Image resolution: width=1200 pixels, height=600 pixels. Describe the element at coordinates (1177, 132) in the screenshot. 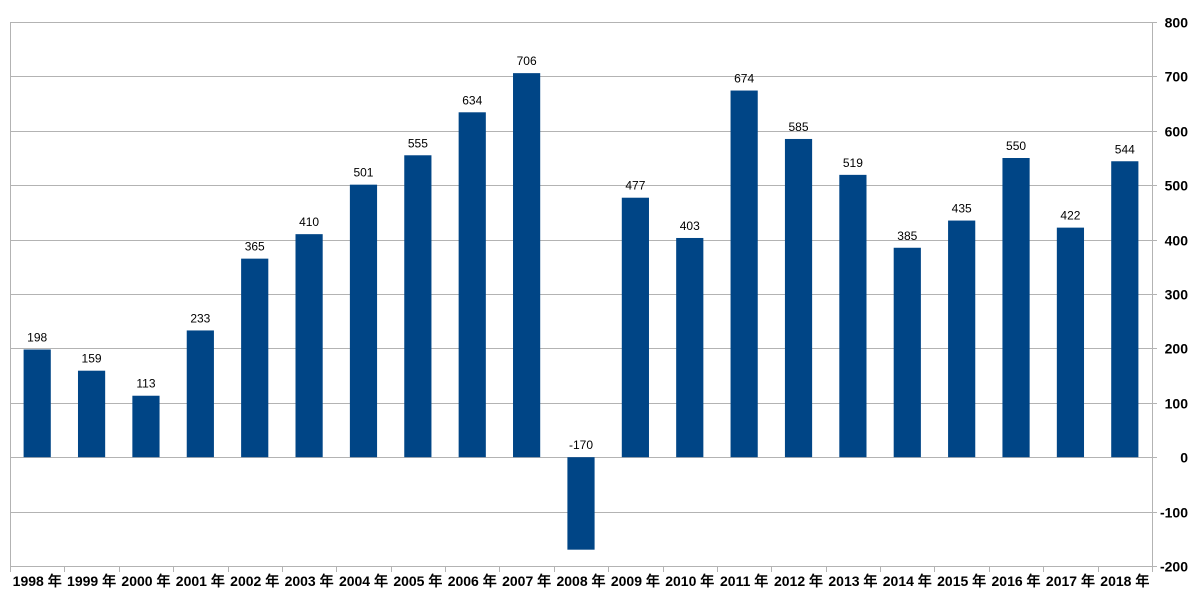

I see `y-tick-label: 600` at that location.